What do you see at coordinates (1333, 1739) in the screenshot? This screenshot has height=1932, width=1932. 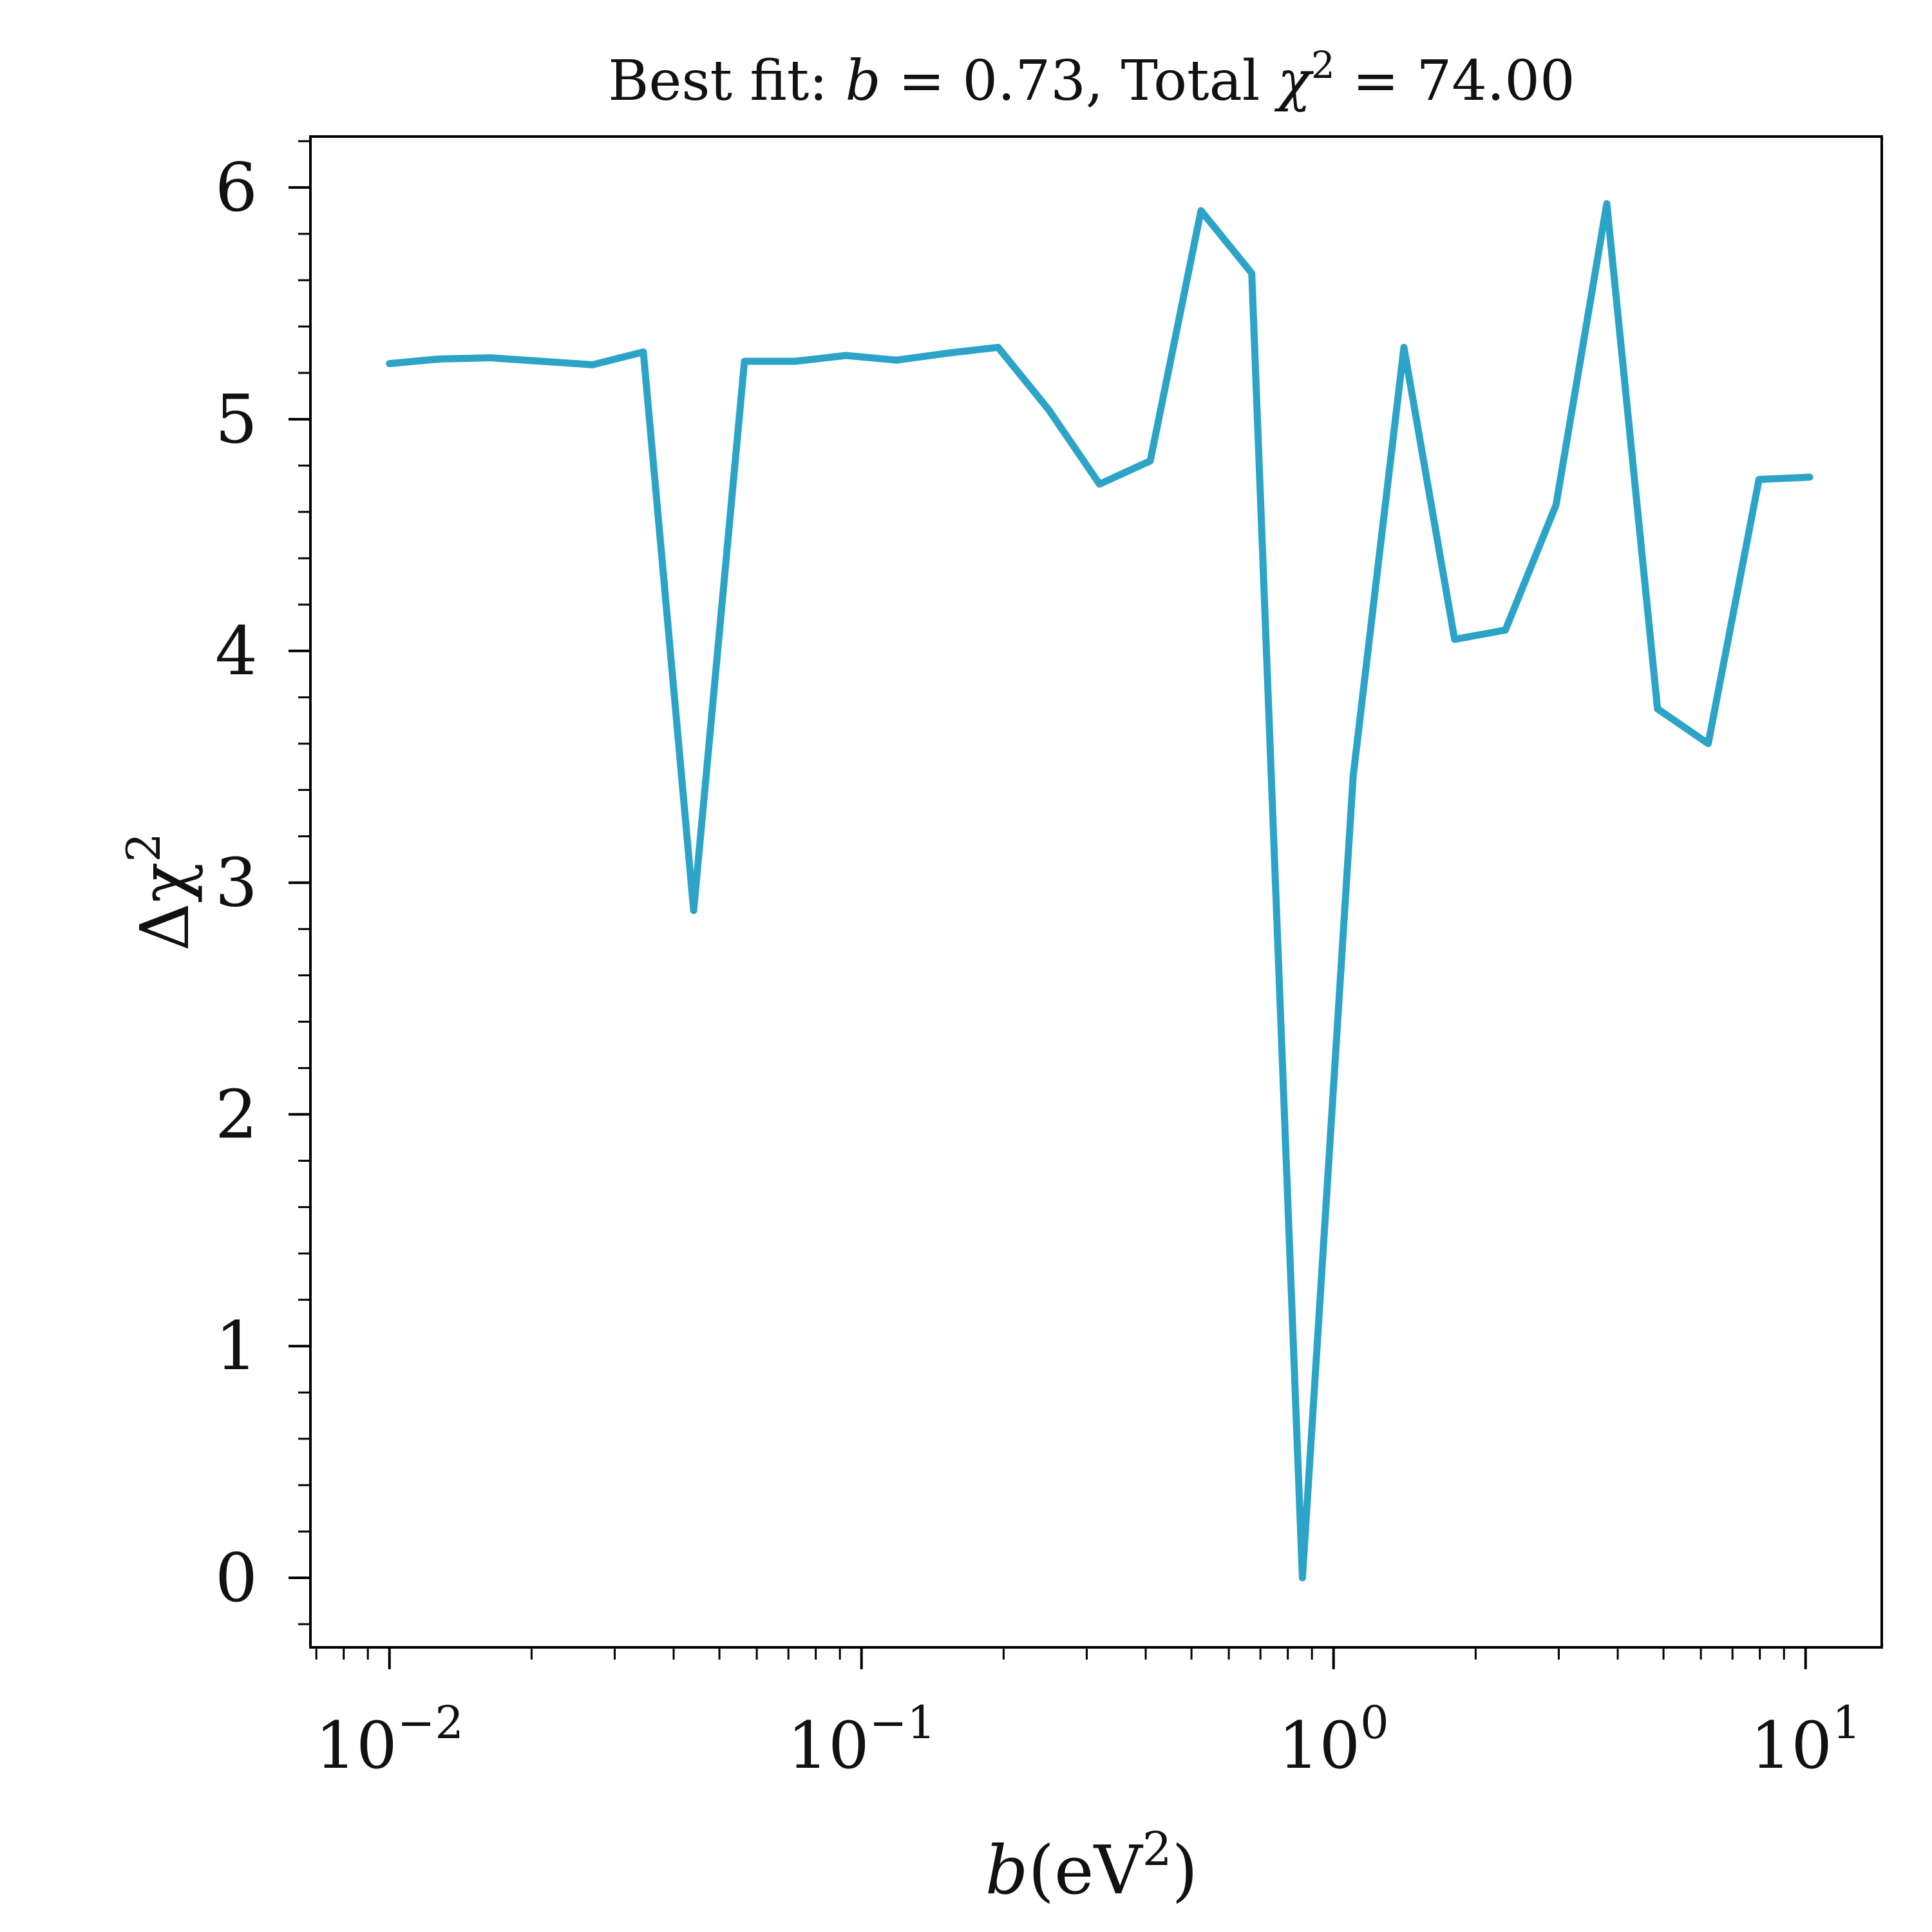 I see `x-tick-label: 10⁰` at bounding box center [1333, 1739].